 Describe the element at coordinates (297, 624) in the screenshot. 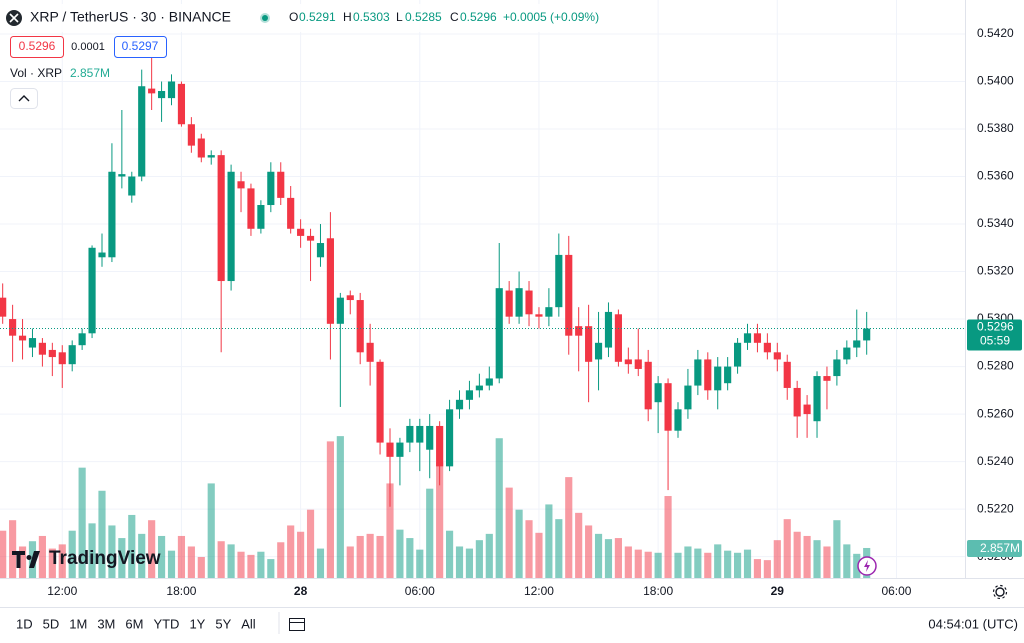

I see `date-range-icon` at that location.